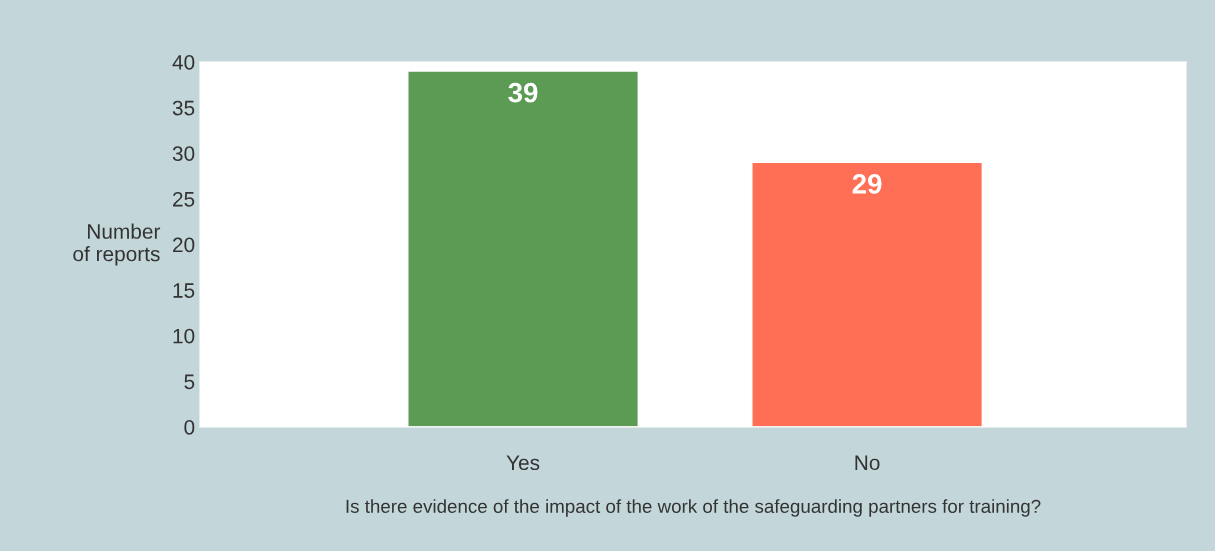  I want to click on x-tick-label: Yes, so click(523, 463).